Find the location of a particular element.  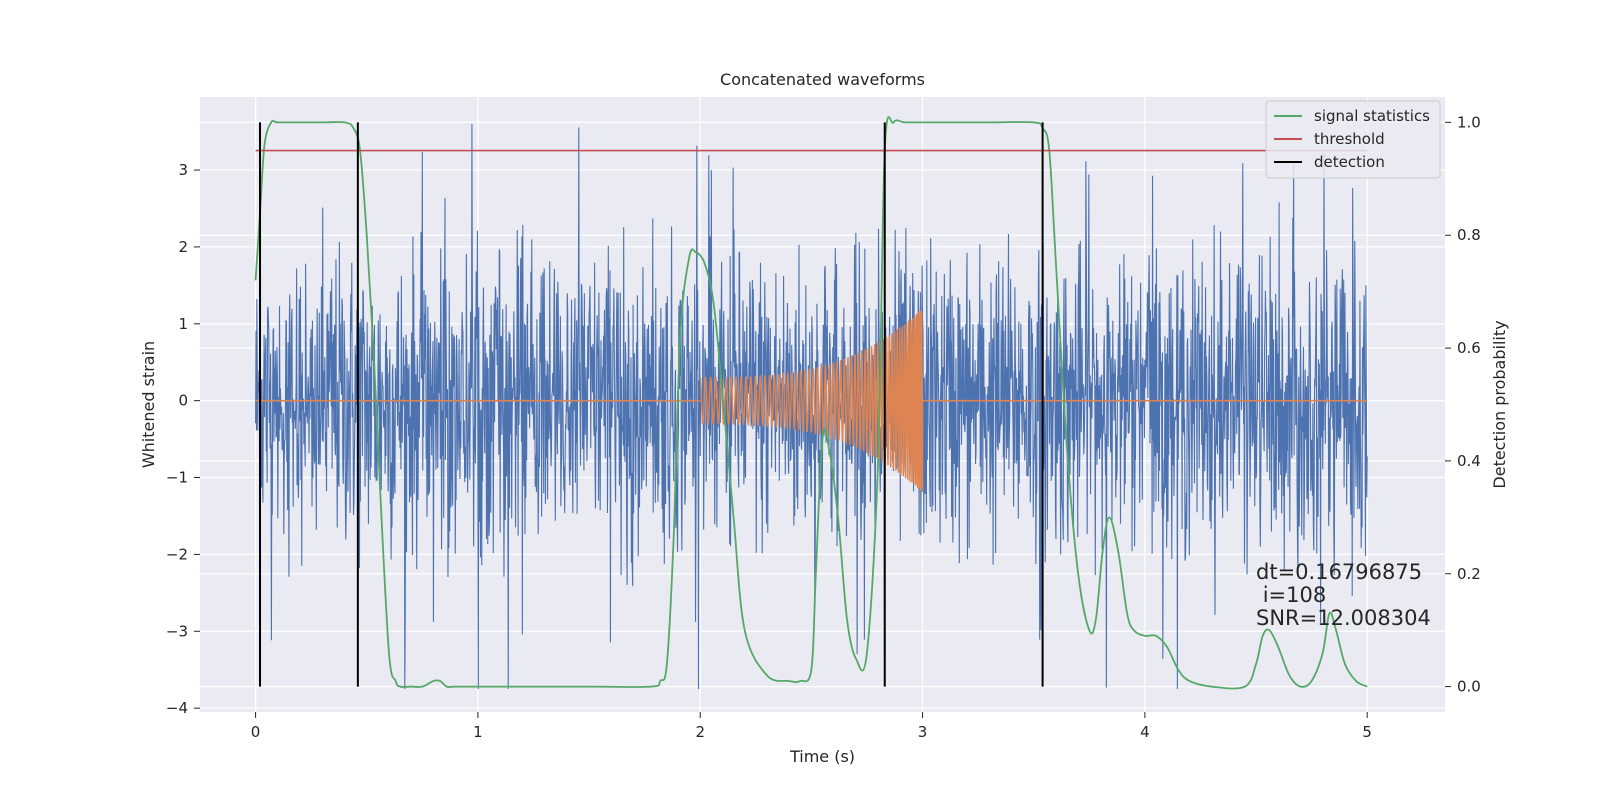

y-right-tick-label: 0.4 is located at coordinates (1469, 461).